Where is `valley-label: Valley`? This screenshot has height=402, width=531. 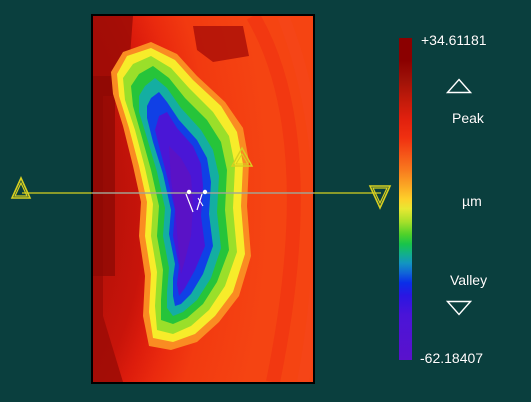 valley-label: Valley is located at coordinates (469, 280).